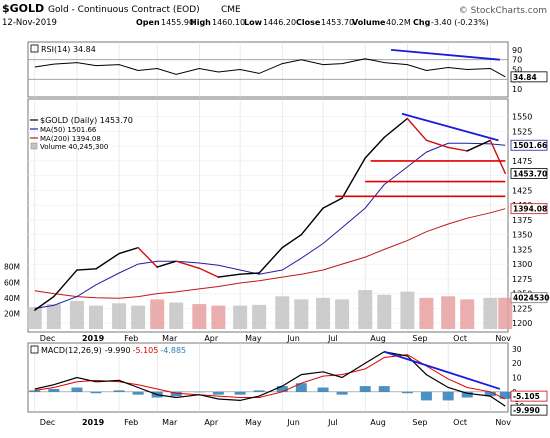 This screenshot has height=438, width=550. I want to click on macd-xtick-Jun: Jun, so click(293, 422).